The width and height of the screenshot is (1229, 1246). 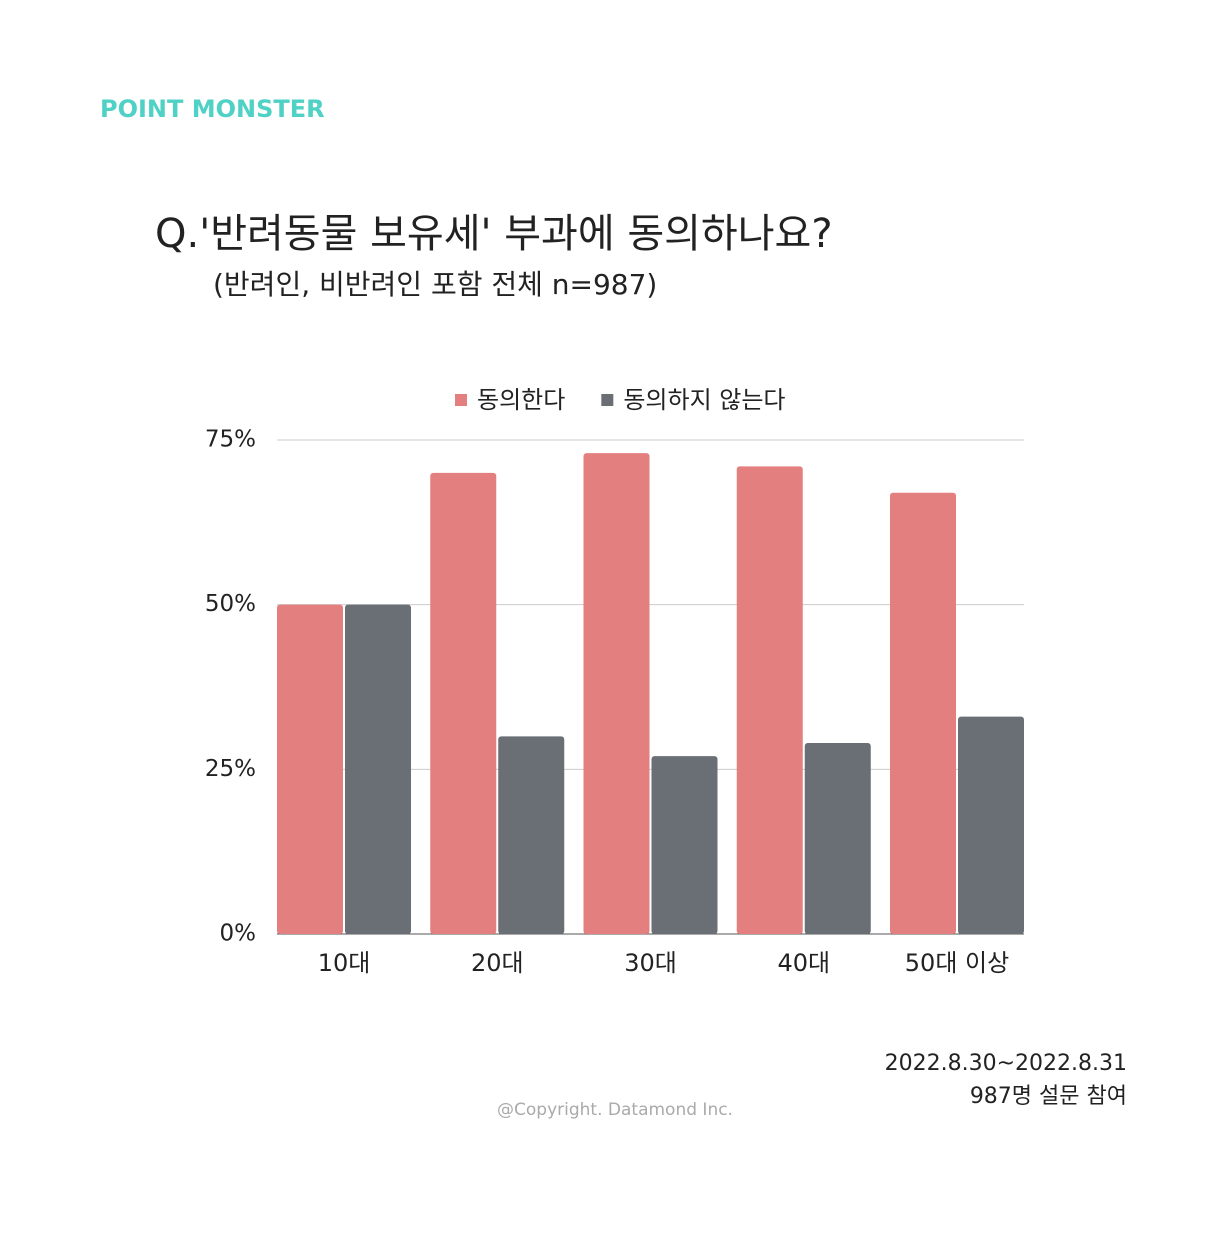 What do you see at coordinates (230, 769) in the screenshot?
I see `y-tick-label: 25%` at bounding box center [230, 769].